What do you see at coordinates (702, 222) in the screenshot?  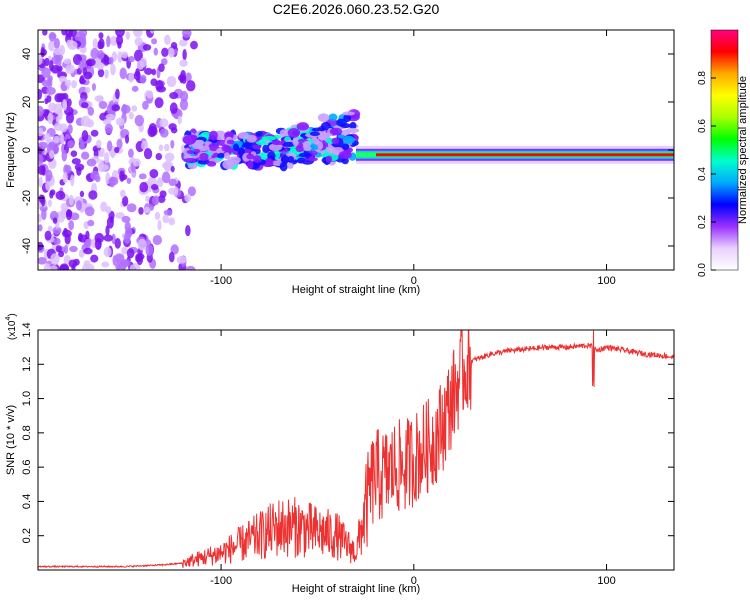 I see `colorbar-tick-label: 0.2` at bounding box center [702, 222].